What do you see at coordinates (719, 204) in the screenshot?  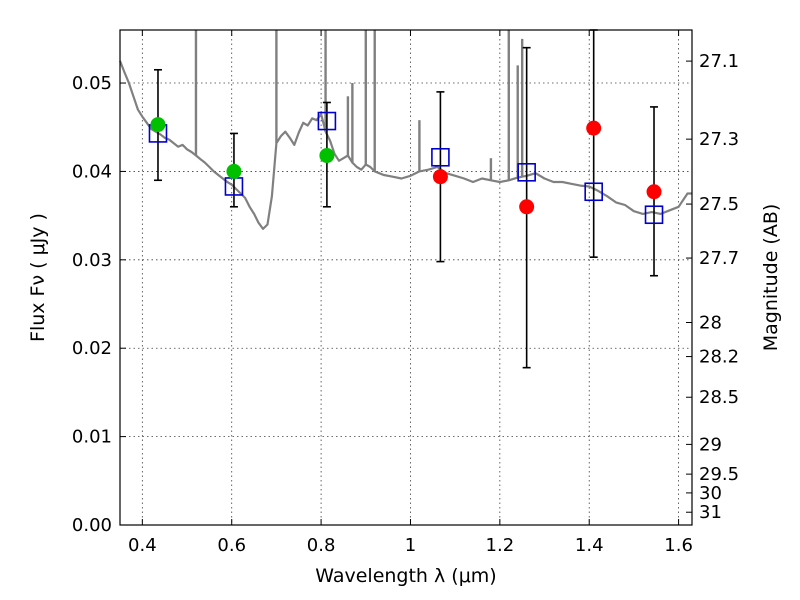 I see `right-tick-label: 27.5` at bounding box center [719, 204].